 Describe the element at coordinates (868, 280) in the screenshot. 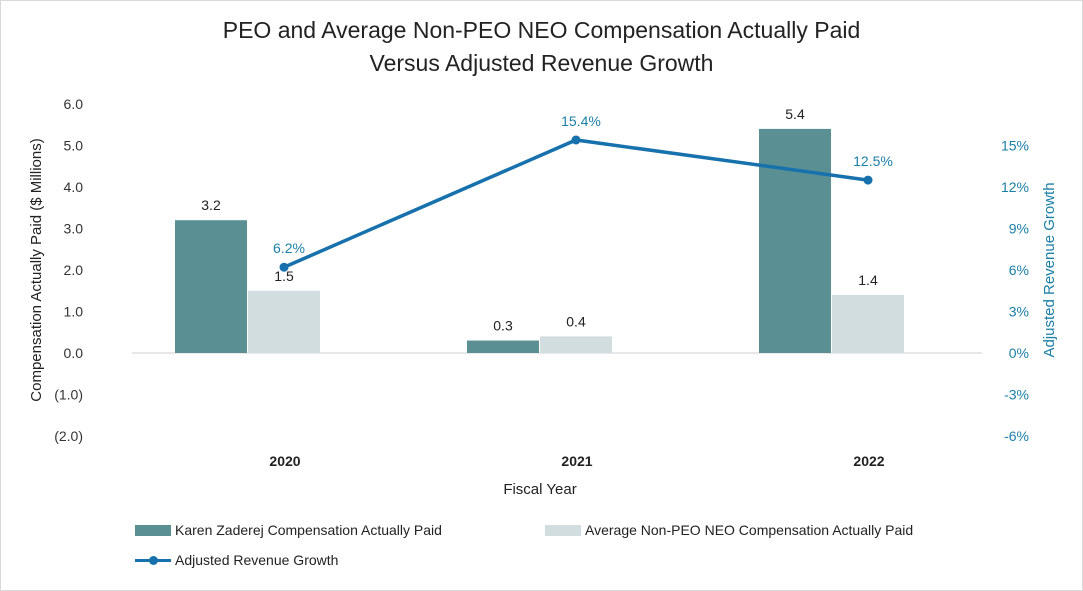

I see `data-label-neo: 1.4` at that location.